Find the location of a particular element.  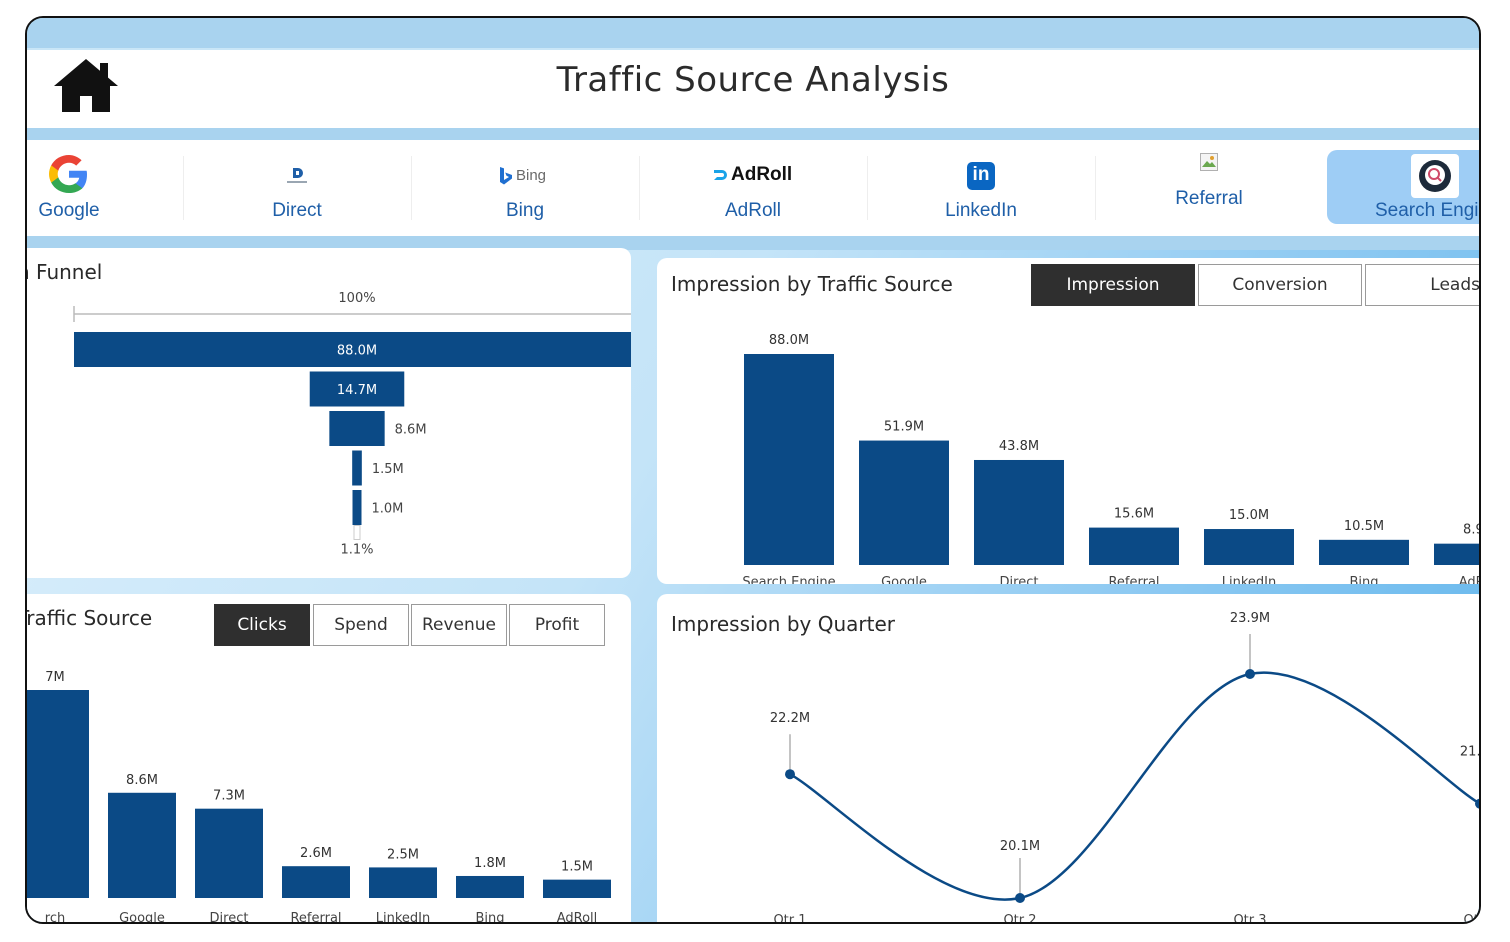

nav-item-bing: Bing Bing is located at coordinates (525, 188).